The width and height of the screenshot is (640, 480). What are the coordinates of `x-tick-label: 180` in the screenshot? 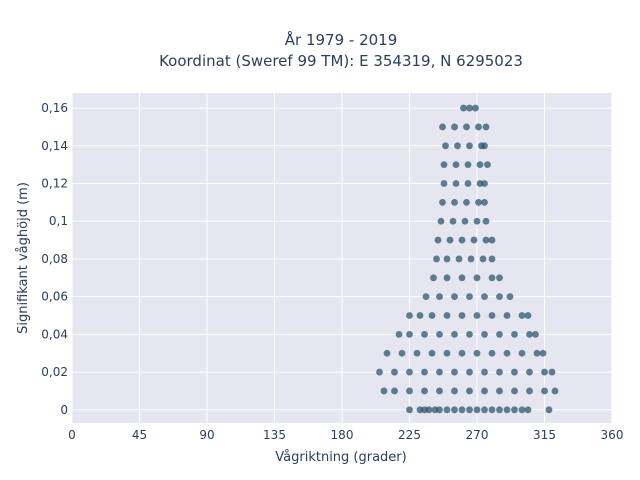 It's located at (342, 435).